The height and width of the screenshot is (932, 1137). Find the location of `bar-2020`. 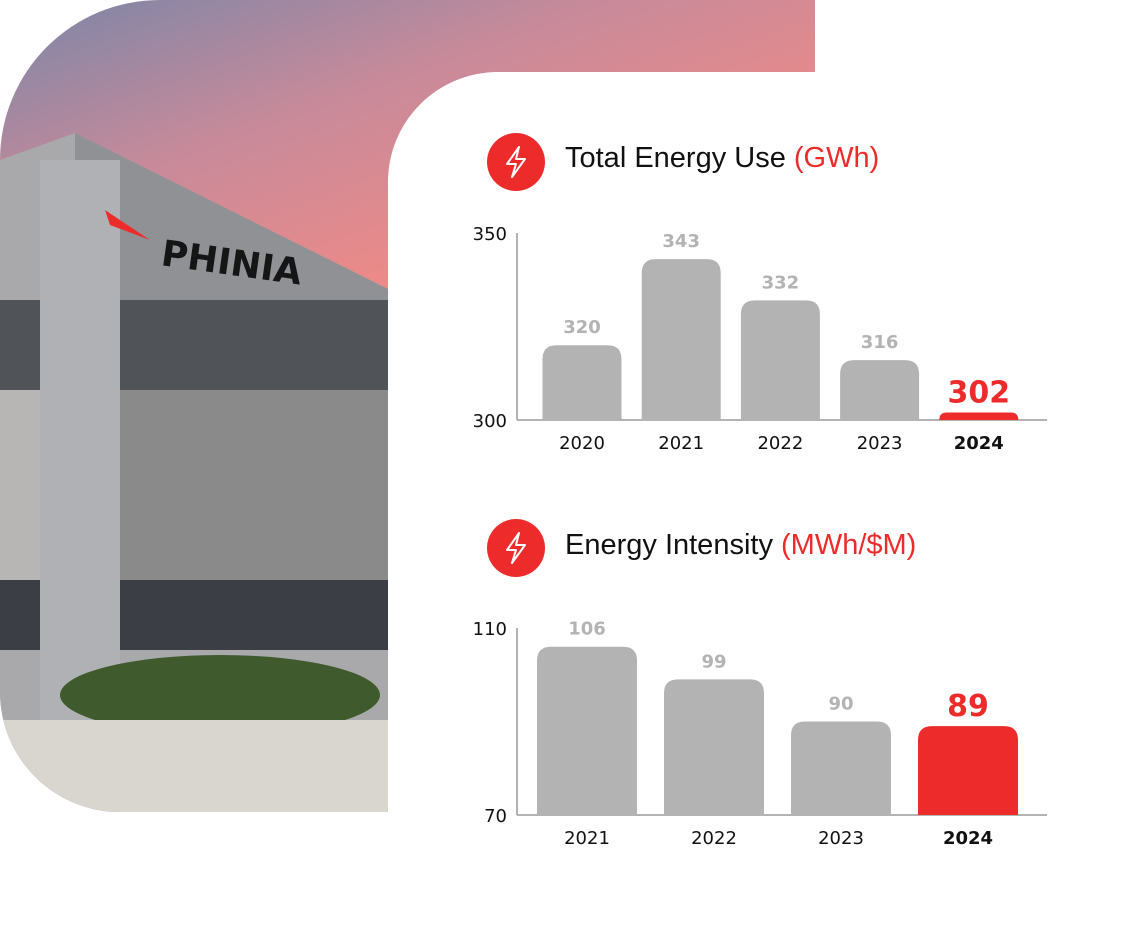

bar-2020 is located at coordinates (582, 382).